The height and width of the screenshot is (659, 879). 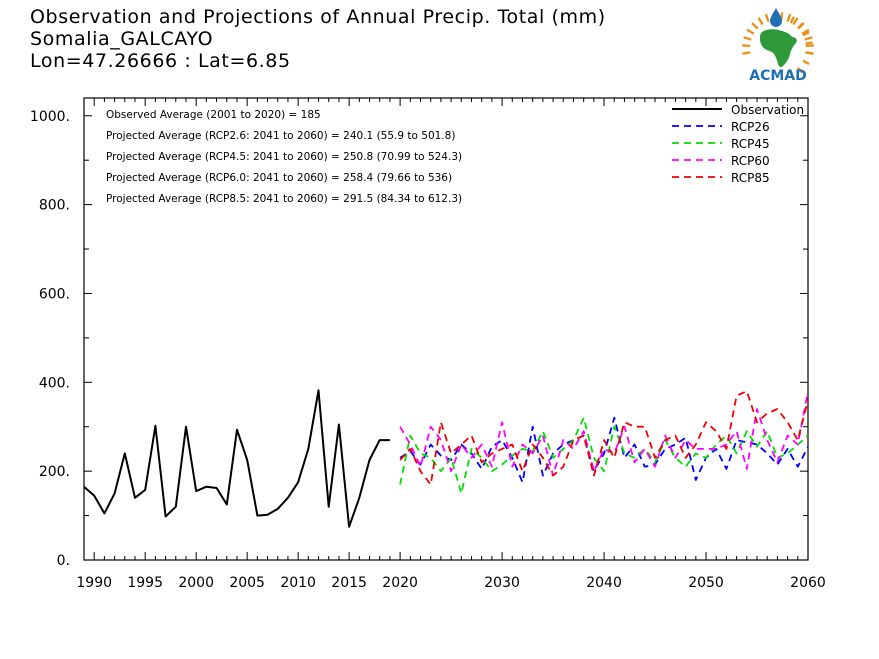 I want to click on acmad-logo: ACMAD, so click(x=778, y=46).